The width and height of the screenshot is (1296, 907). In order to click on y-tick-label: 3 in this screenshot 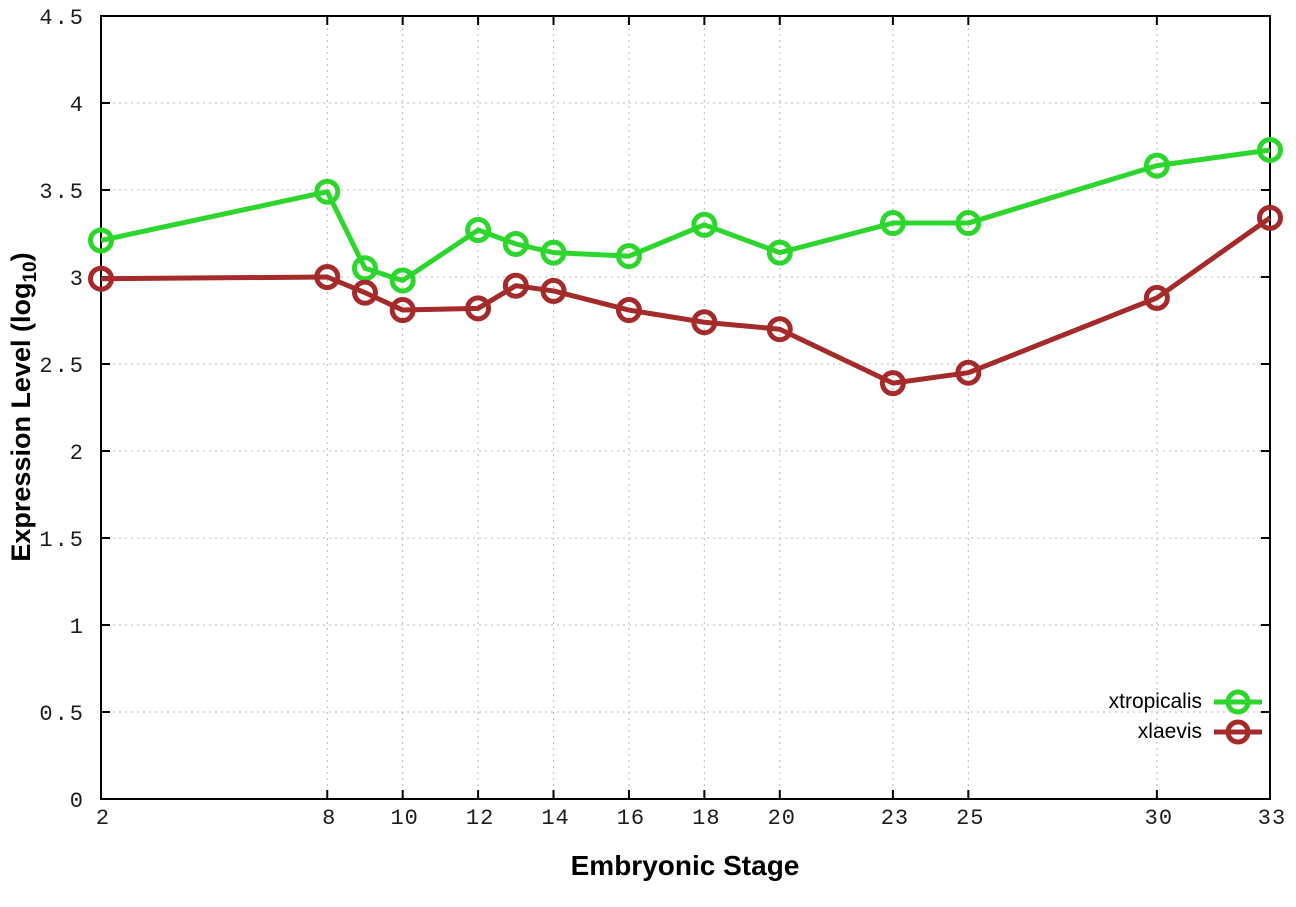, I will do `click(77, 279)`.